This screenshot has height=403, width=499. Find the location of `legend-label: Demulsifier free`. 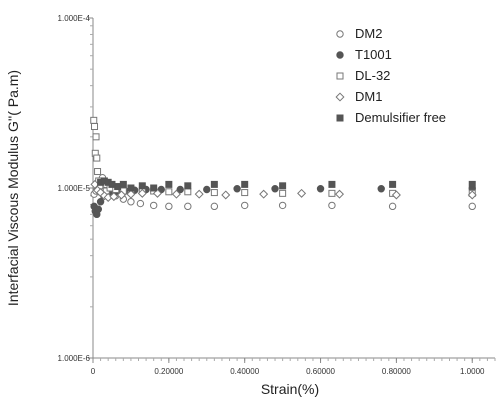

legend-label: Demulsifier free is located at coordinates (400, 117).